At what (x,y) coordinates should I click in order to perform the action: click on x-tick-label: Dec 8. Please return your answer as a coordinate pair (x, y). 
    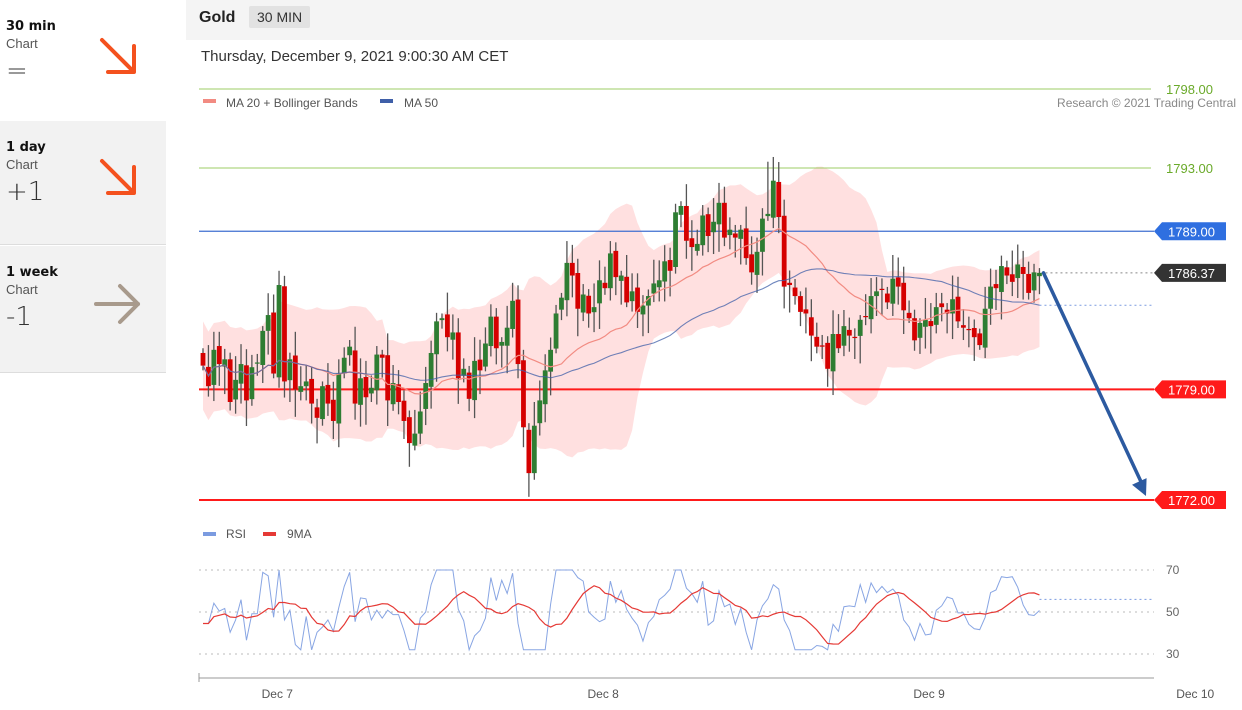
    Looking at the image, I should click on (604, 694).